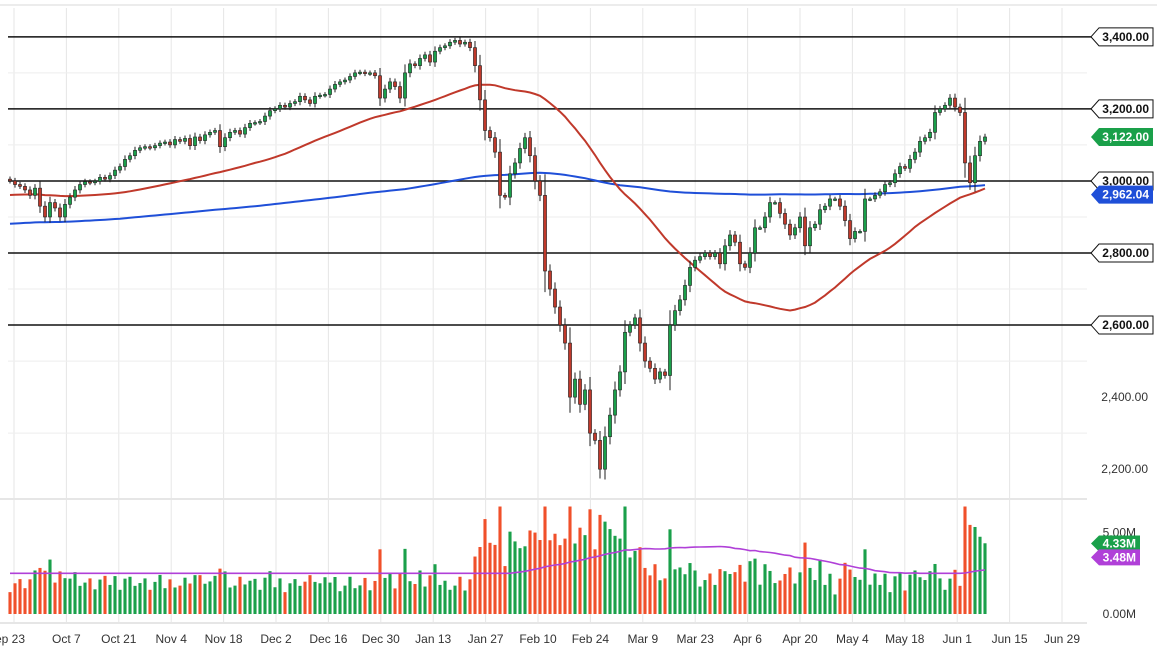 The image size is (1157, 656). I want to click on x-tick-label: Apr 6, so click(747, 639).